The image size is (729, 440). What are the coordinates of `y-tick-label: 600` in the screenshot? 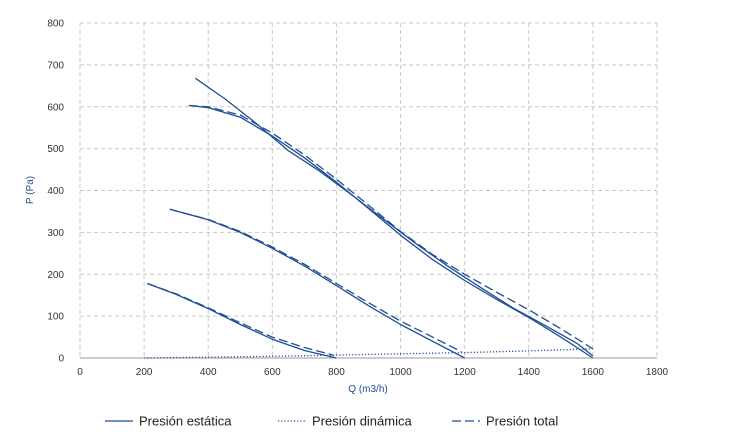 It's located at (55, 107).